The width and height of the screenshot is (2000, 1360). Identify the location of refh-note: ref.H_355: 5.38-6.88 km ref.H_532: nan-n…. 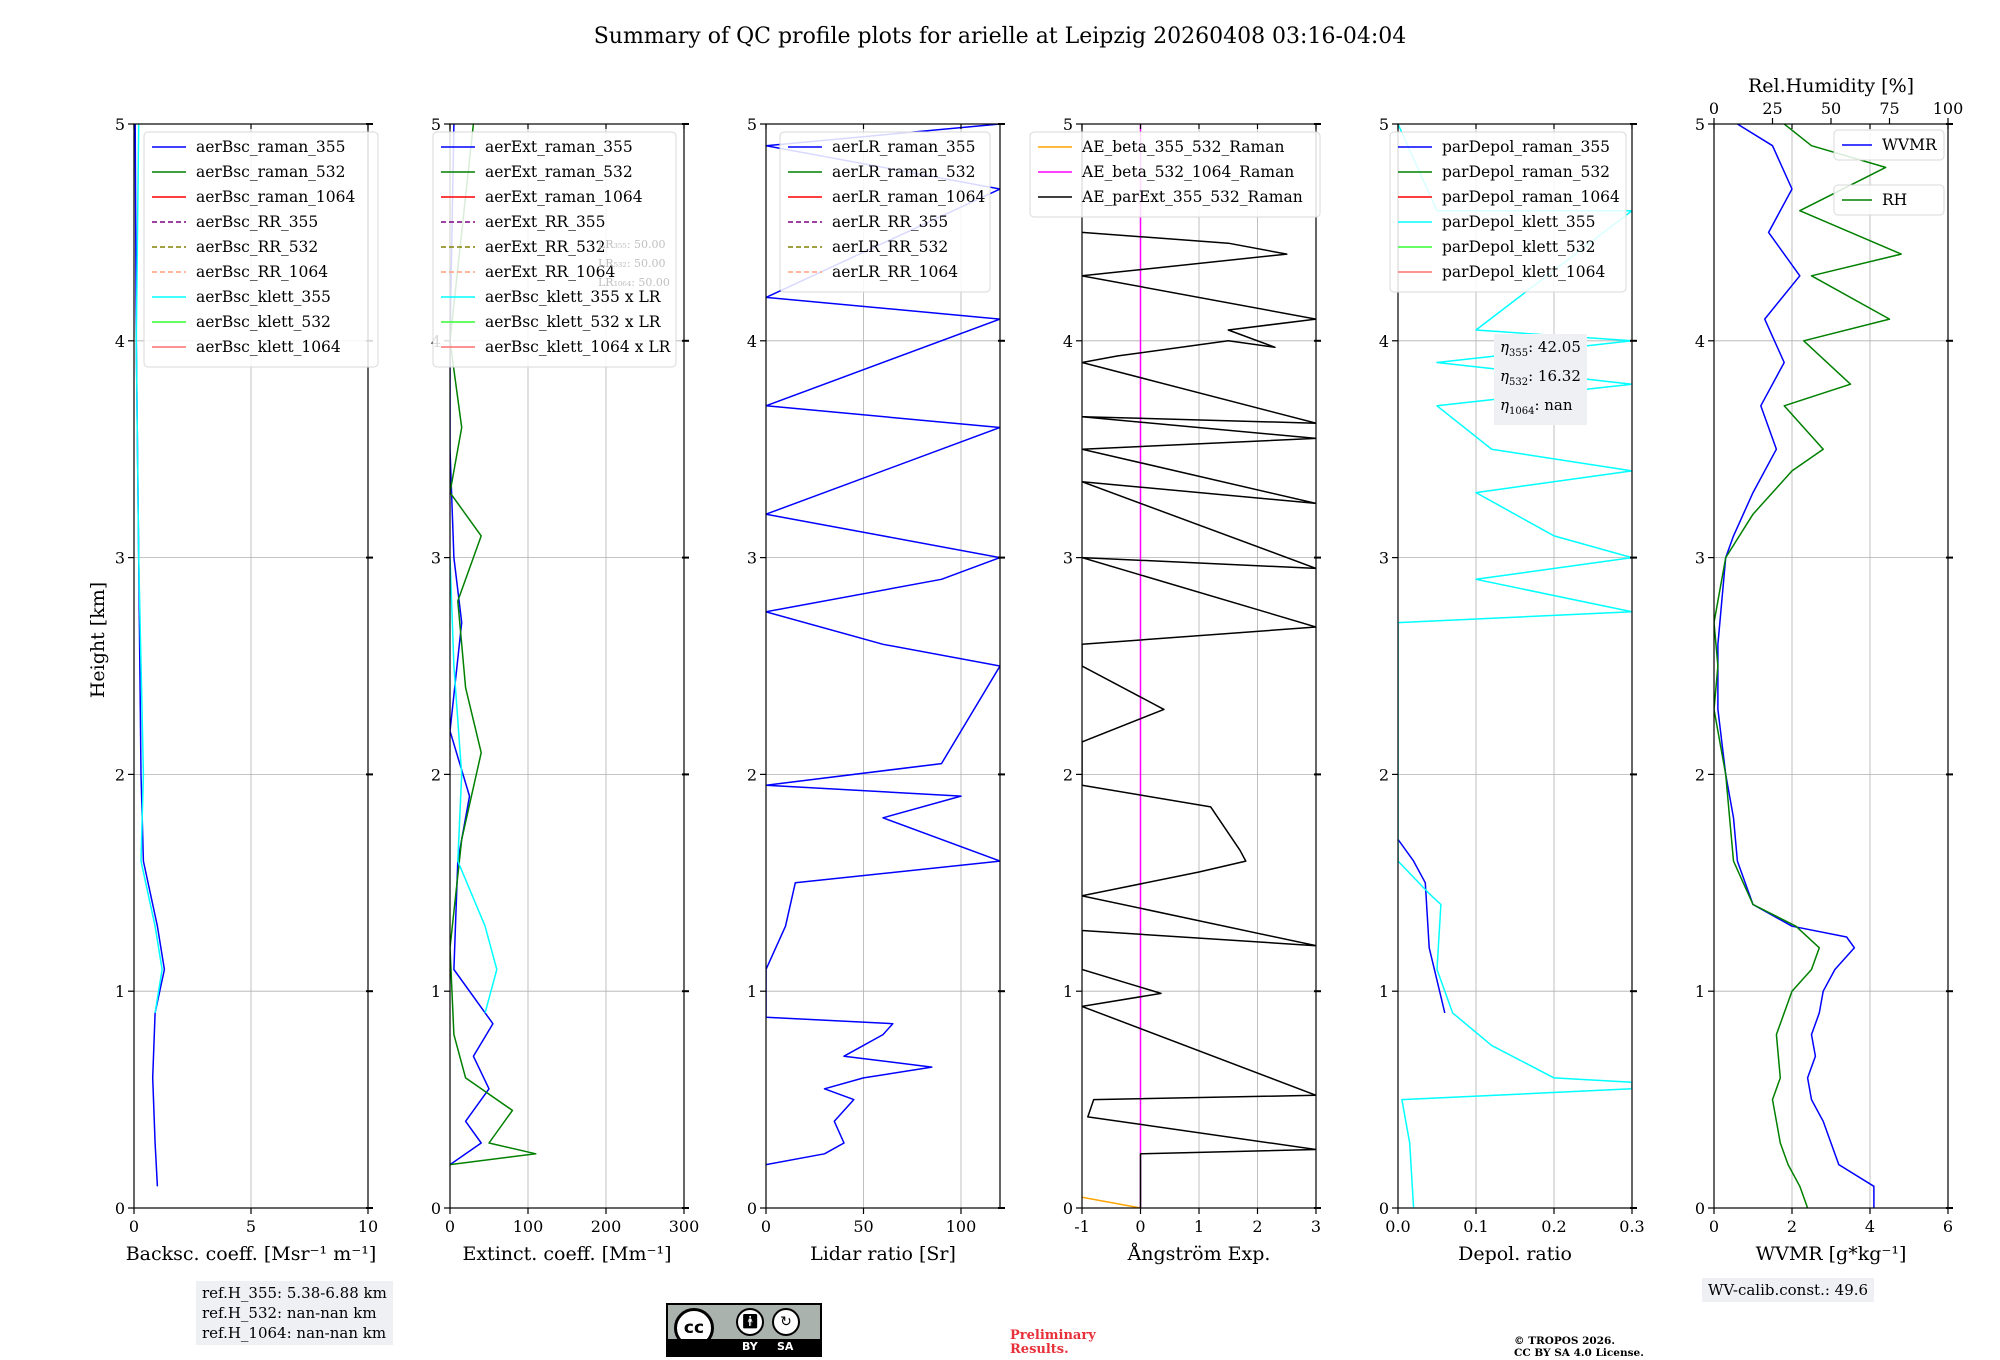
(294, 1313).